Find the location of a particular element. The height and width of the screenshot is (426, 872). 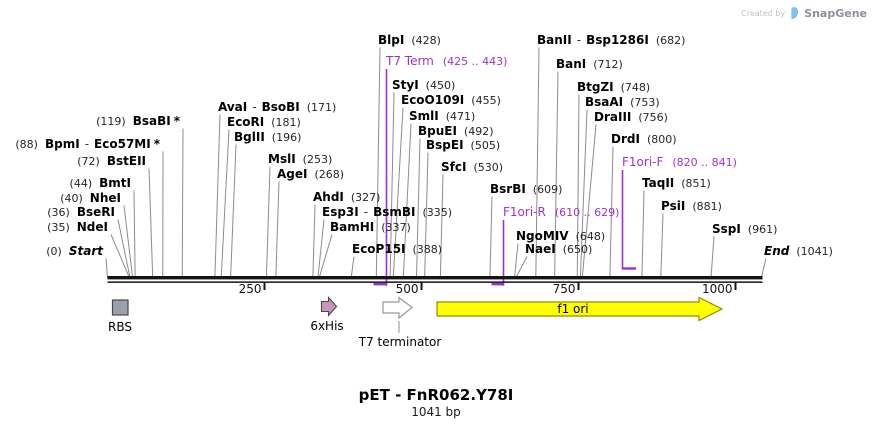

site-name: BsoBI is located at coordinates (280, 107).